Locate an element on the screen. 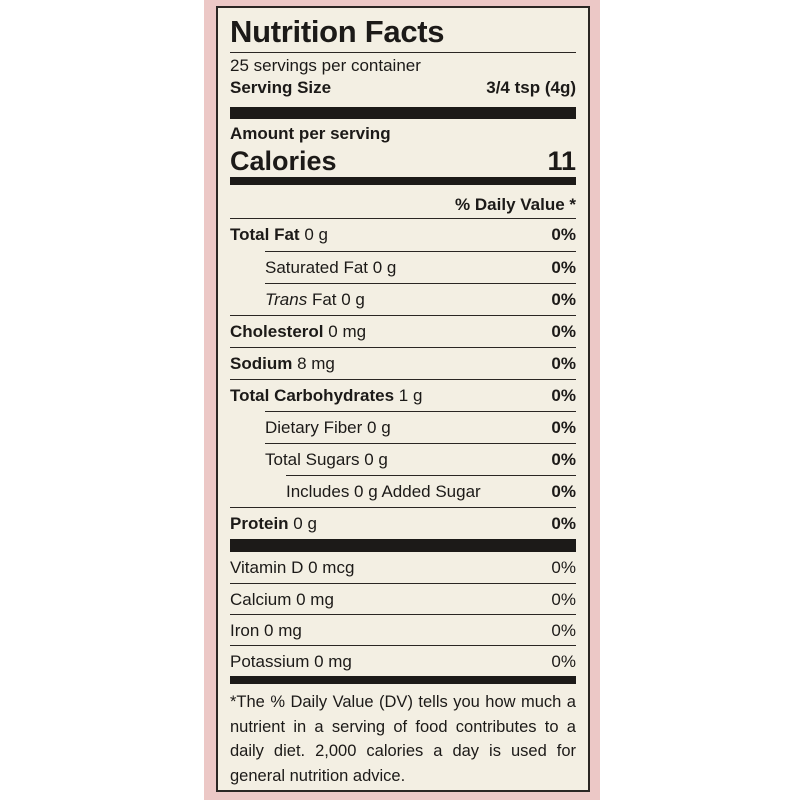  nutrient-row: Total Fat 0 g 0% is located at coordinates (403, 235).